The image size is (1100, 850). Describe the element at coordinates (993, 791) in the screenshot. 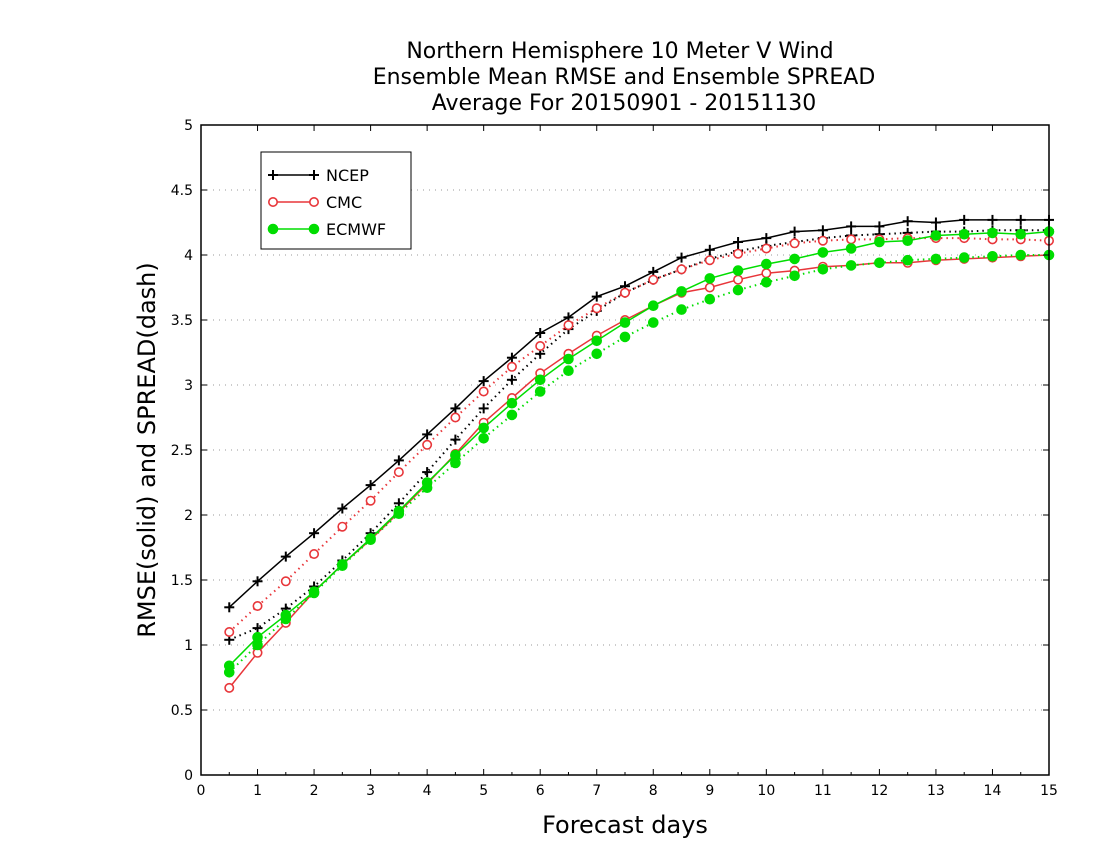

I see `x-tick-label-14: 14` at that location.